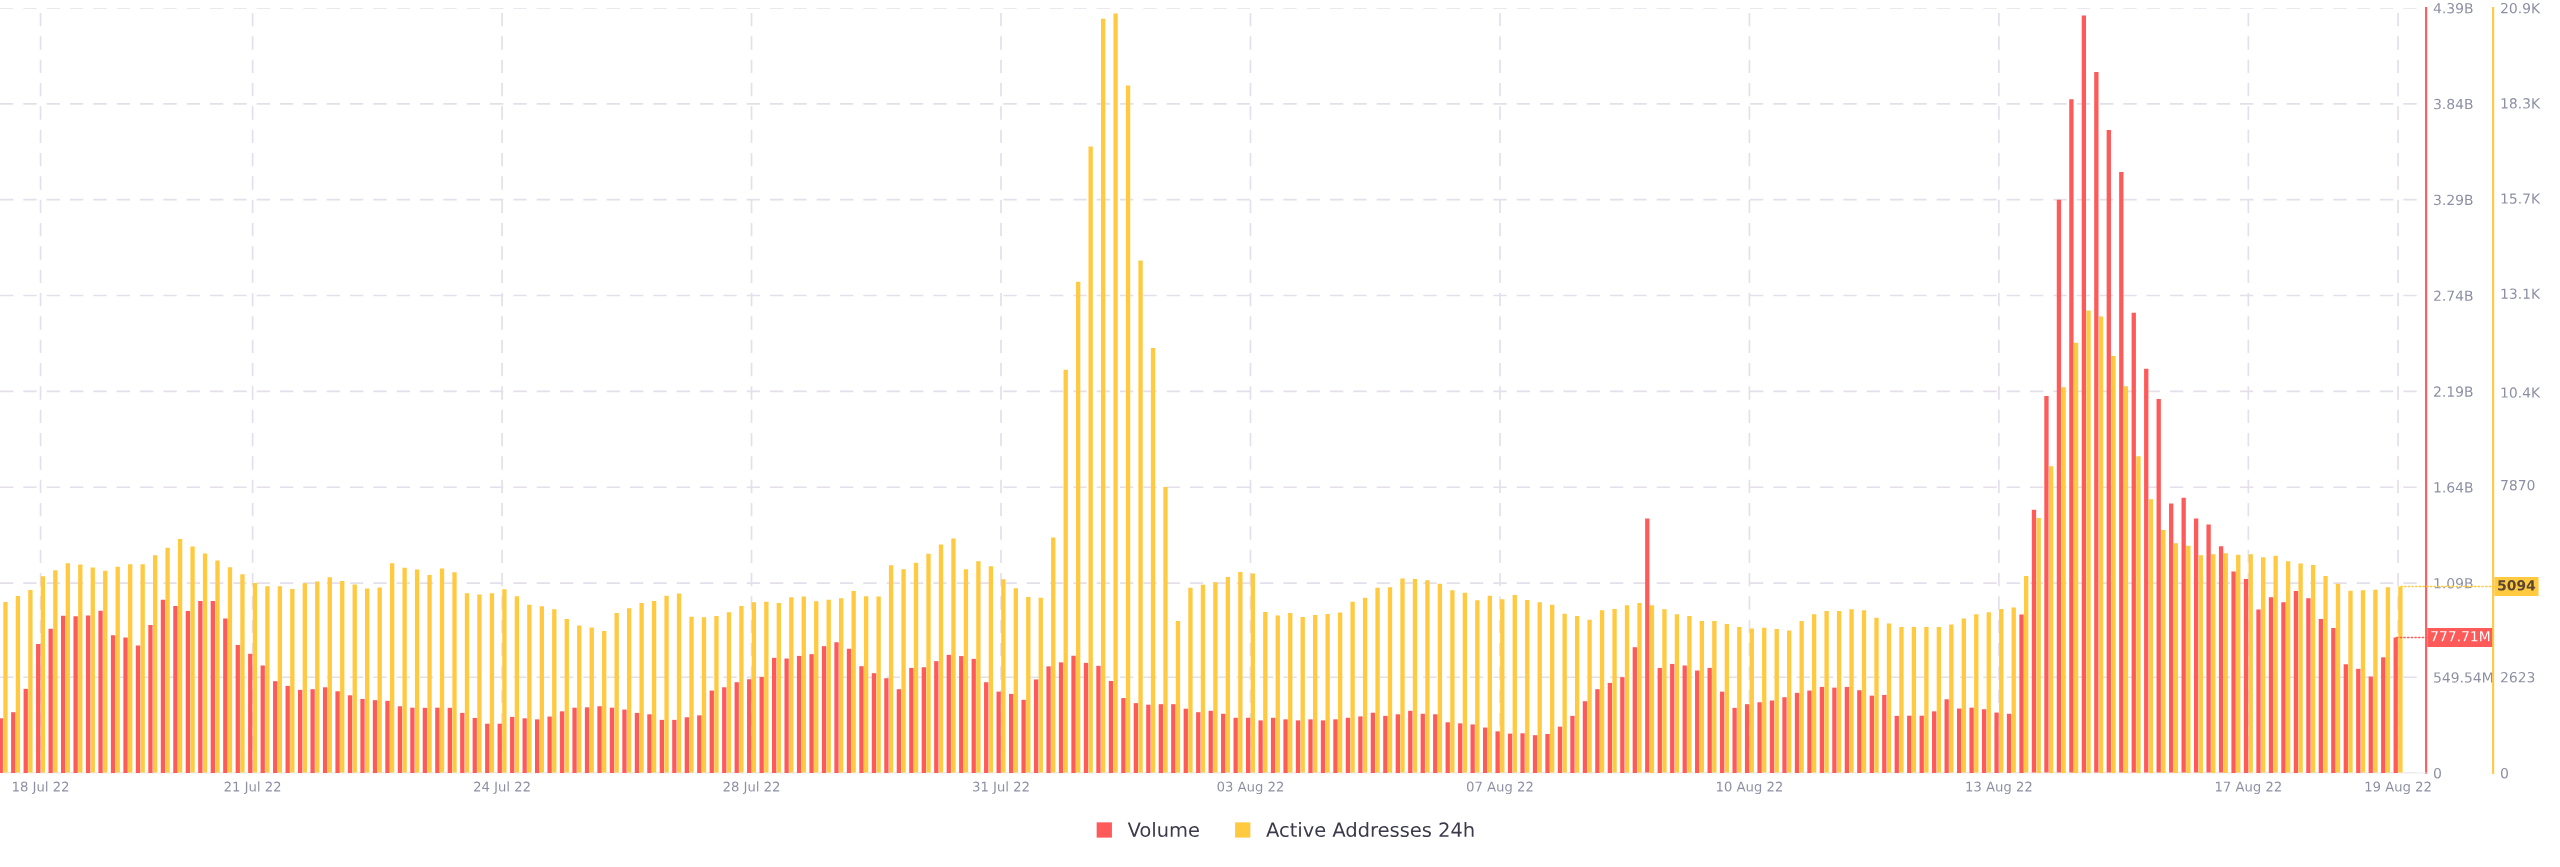 The width and height of the screenshot is (2560, 867). Describe the element at coordinates (2521, 103) in the screenshot. I see `y2-tick-label: 18.3K` at that location.